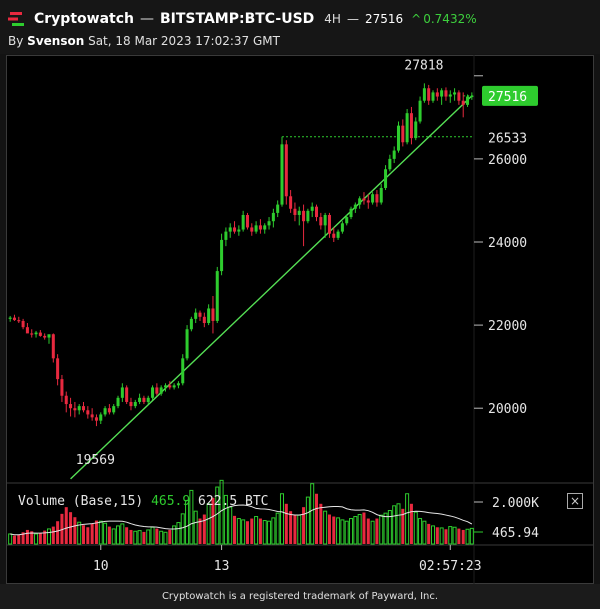  I want to click on close-icon: ×, so click(575, 501).